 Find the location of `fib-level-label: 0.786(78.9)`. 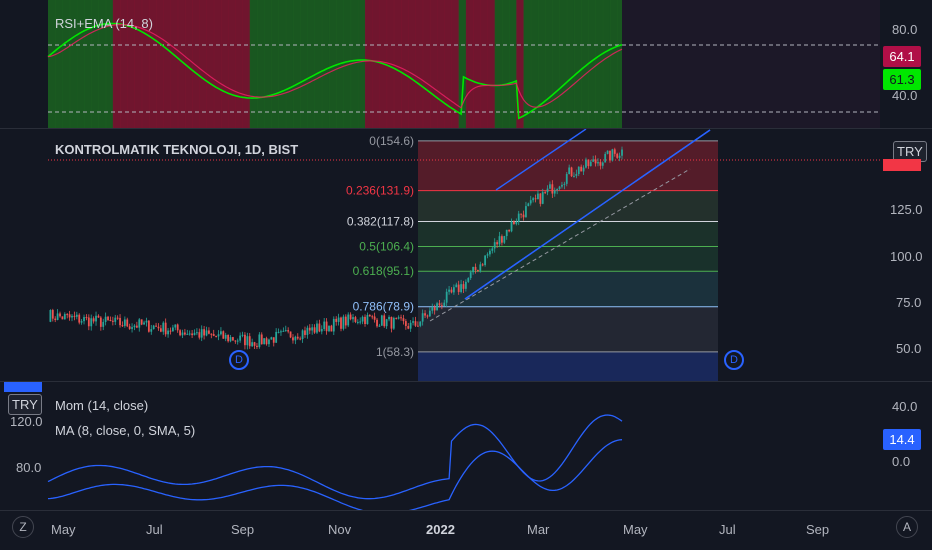

fib-level-label: 0.786(78.9) is located at coordinates (383, 307).